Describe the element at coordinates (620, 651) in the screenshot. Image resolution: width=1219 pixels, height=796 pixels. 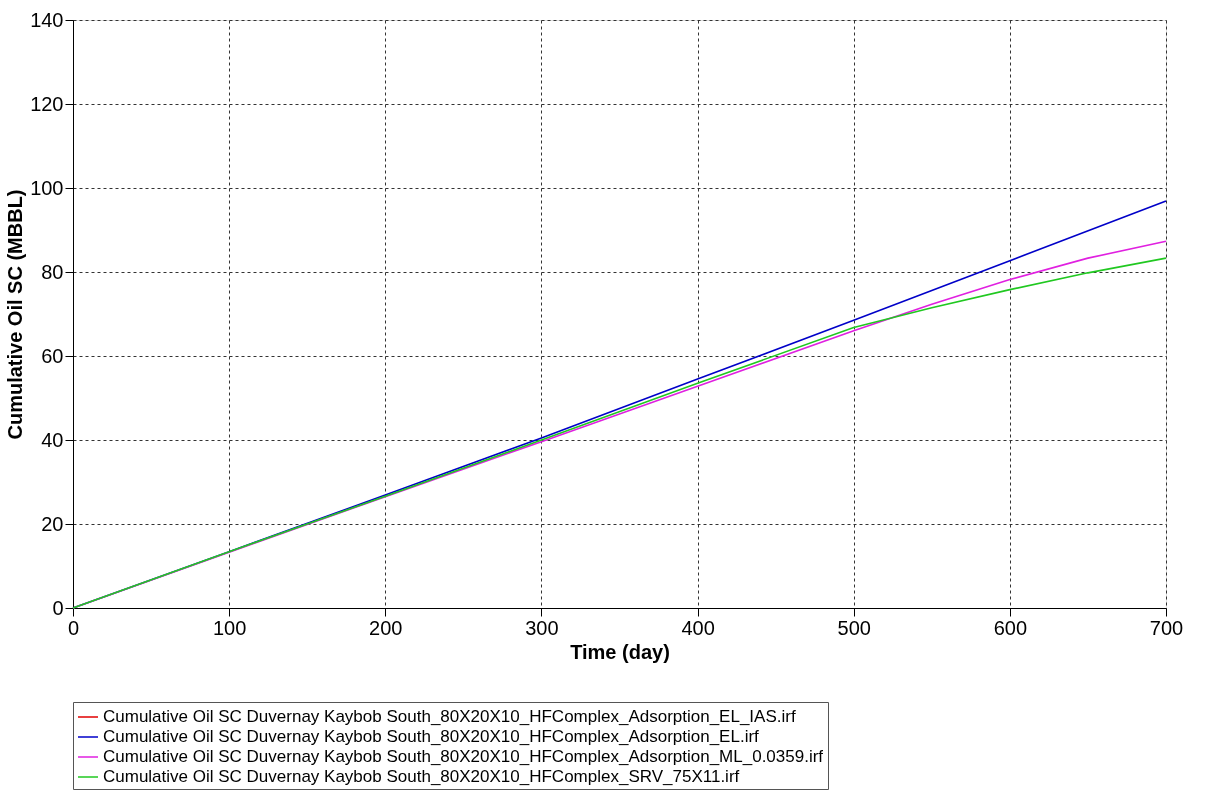
I see `x-axis-title: Time (day)` at that location.